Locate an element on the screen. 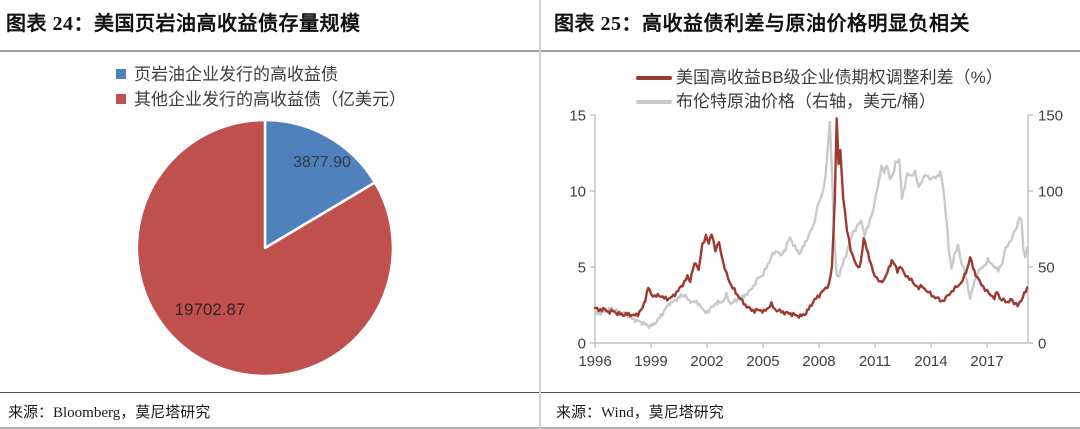 The width and height of the screenshot is (1080, 429). svg-text: 5 is located at coordinates (582, 268).